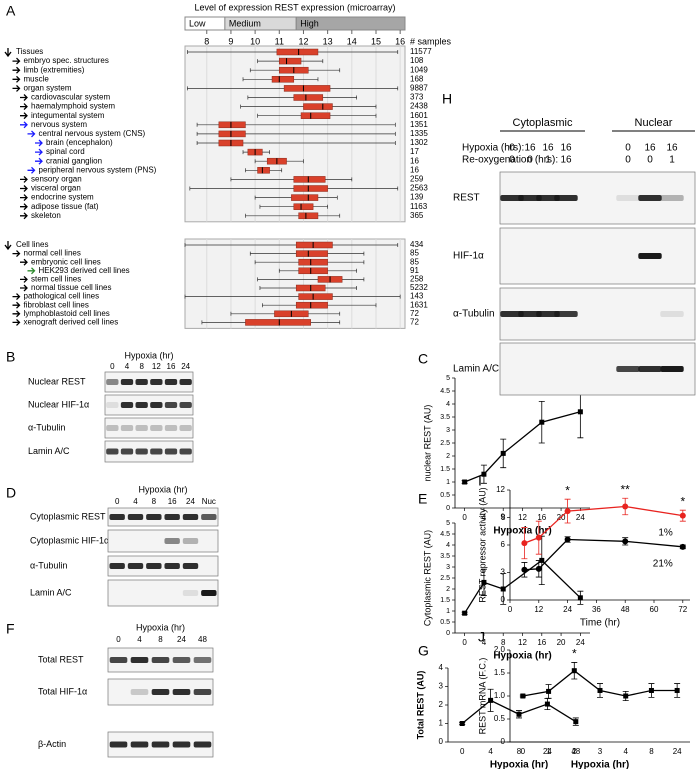  Describe the element at coordinates (255, 41) in the screenshot. I see `x-tick-label: 10` at that location.